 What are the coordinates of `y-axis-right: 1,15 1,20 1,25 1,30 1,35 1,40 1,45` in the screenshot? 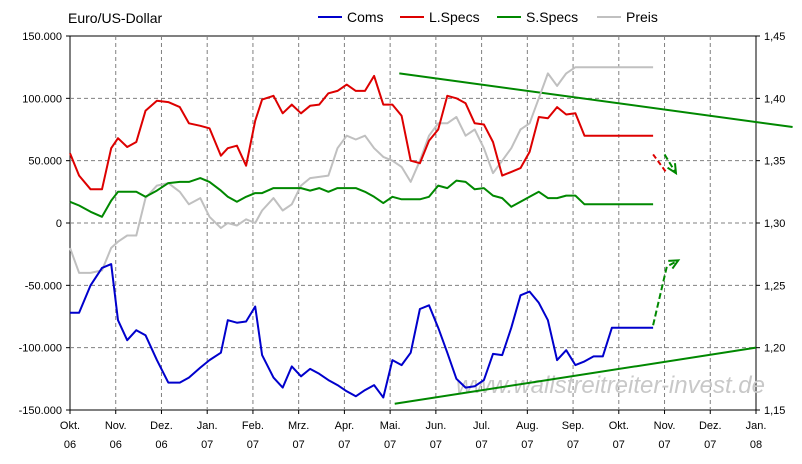 It's located at (770, 224).